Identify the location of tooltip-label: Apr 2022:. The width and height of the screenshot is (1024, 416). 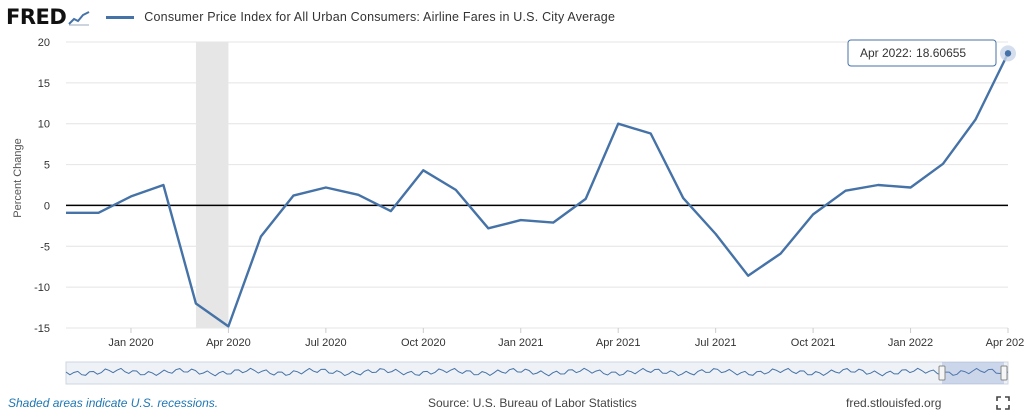
(886, 53).